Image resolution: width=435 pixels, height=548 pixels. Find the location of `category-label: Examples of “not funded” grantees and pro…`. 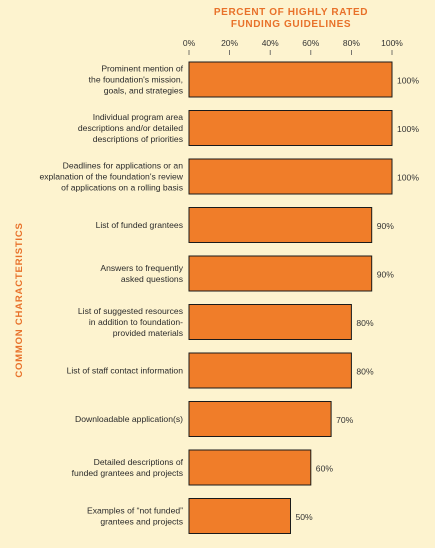

category-label: Examples of “not funded” grantees and pro… is located at coordinates (135, 516).